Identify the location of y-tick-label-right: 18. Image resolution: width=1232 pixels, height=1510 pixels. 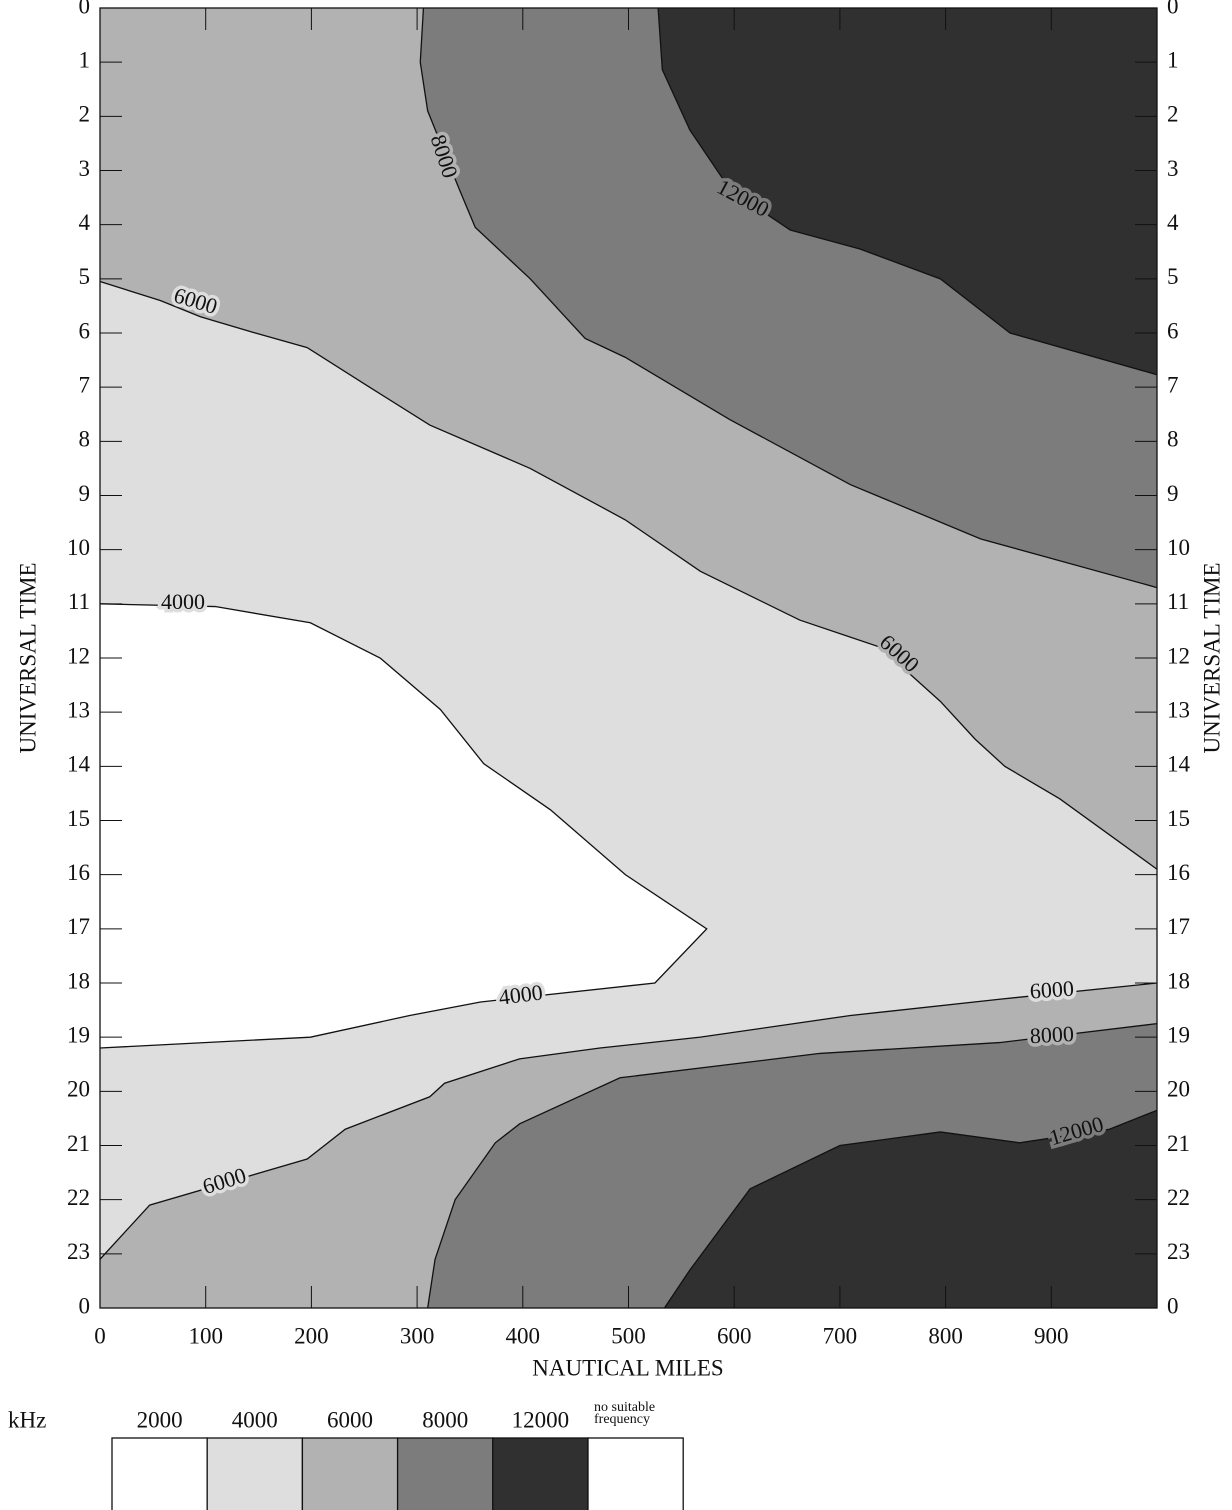
(1178, 980).